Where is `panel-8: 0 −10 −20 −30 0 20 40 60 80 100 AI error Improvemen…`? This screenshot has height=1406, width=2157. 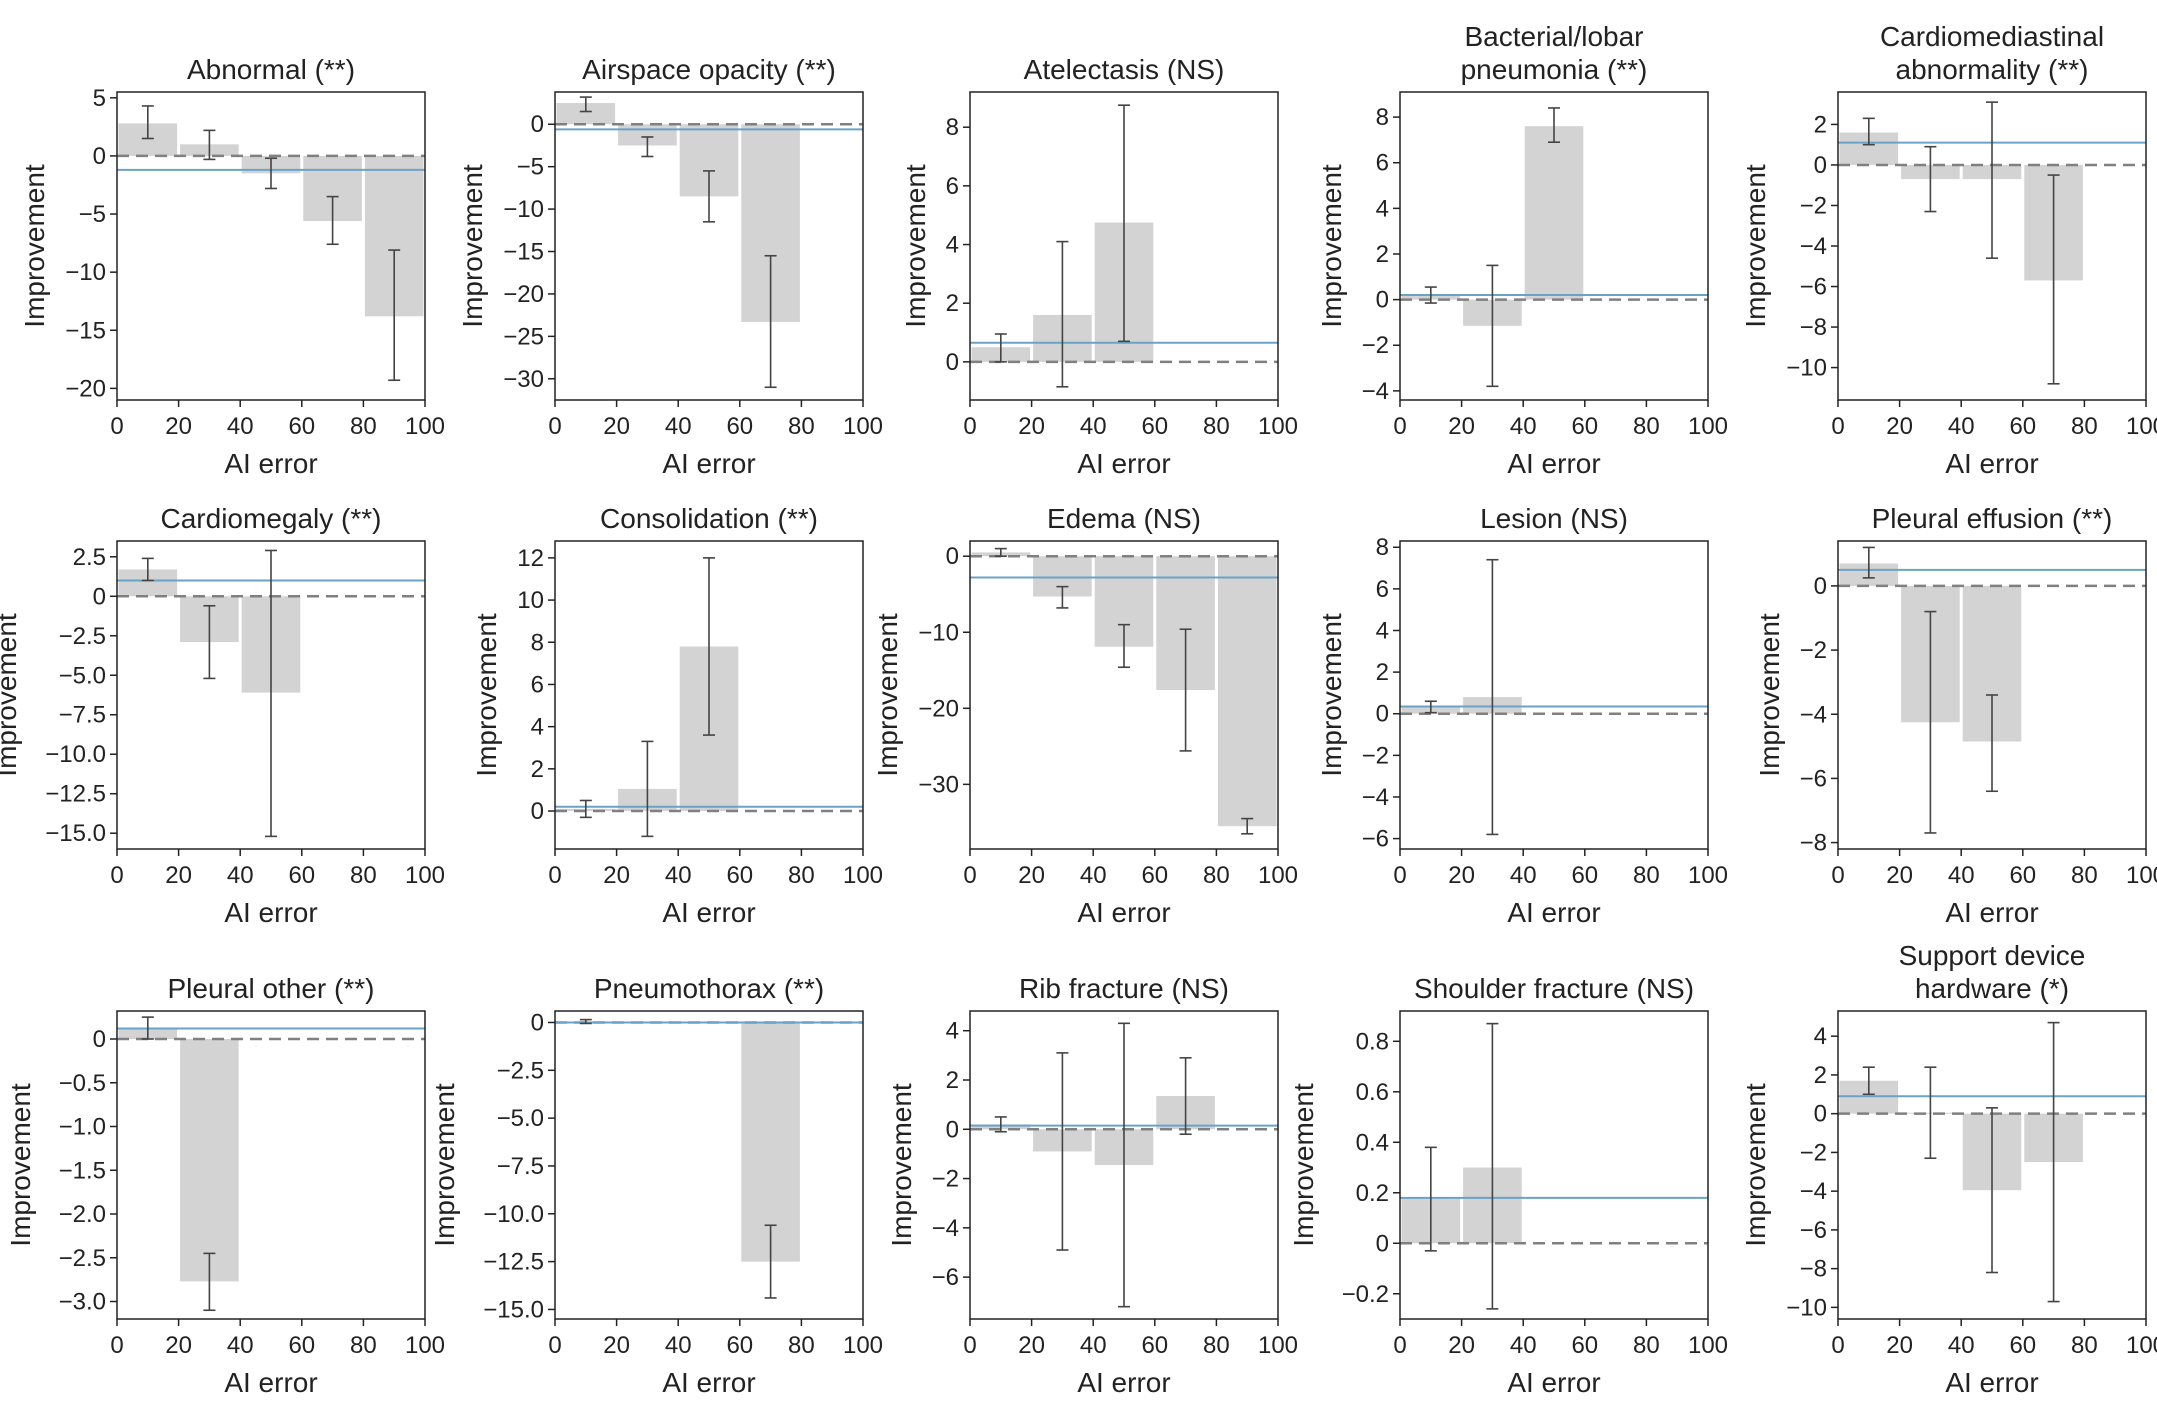
panel-8: 0 −10 −20 −30 0 20 40 60 80 100 AI error Improvemen… is located at coordinates (1085, 715).